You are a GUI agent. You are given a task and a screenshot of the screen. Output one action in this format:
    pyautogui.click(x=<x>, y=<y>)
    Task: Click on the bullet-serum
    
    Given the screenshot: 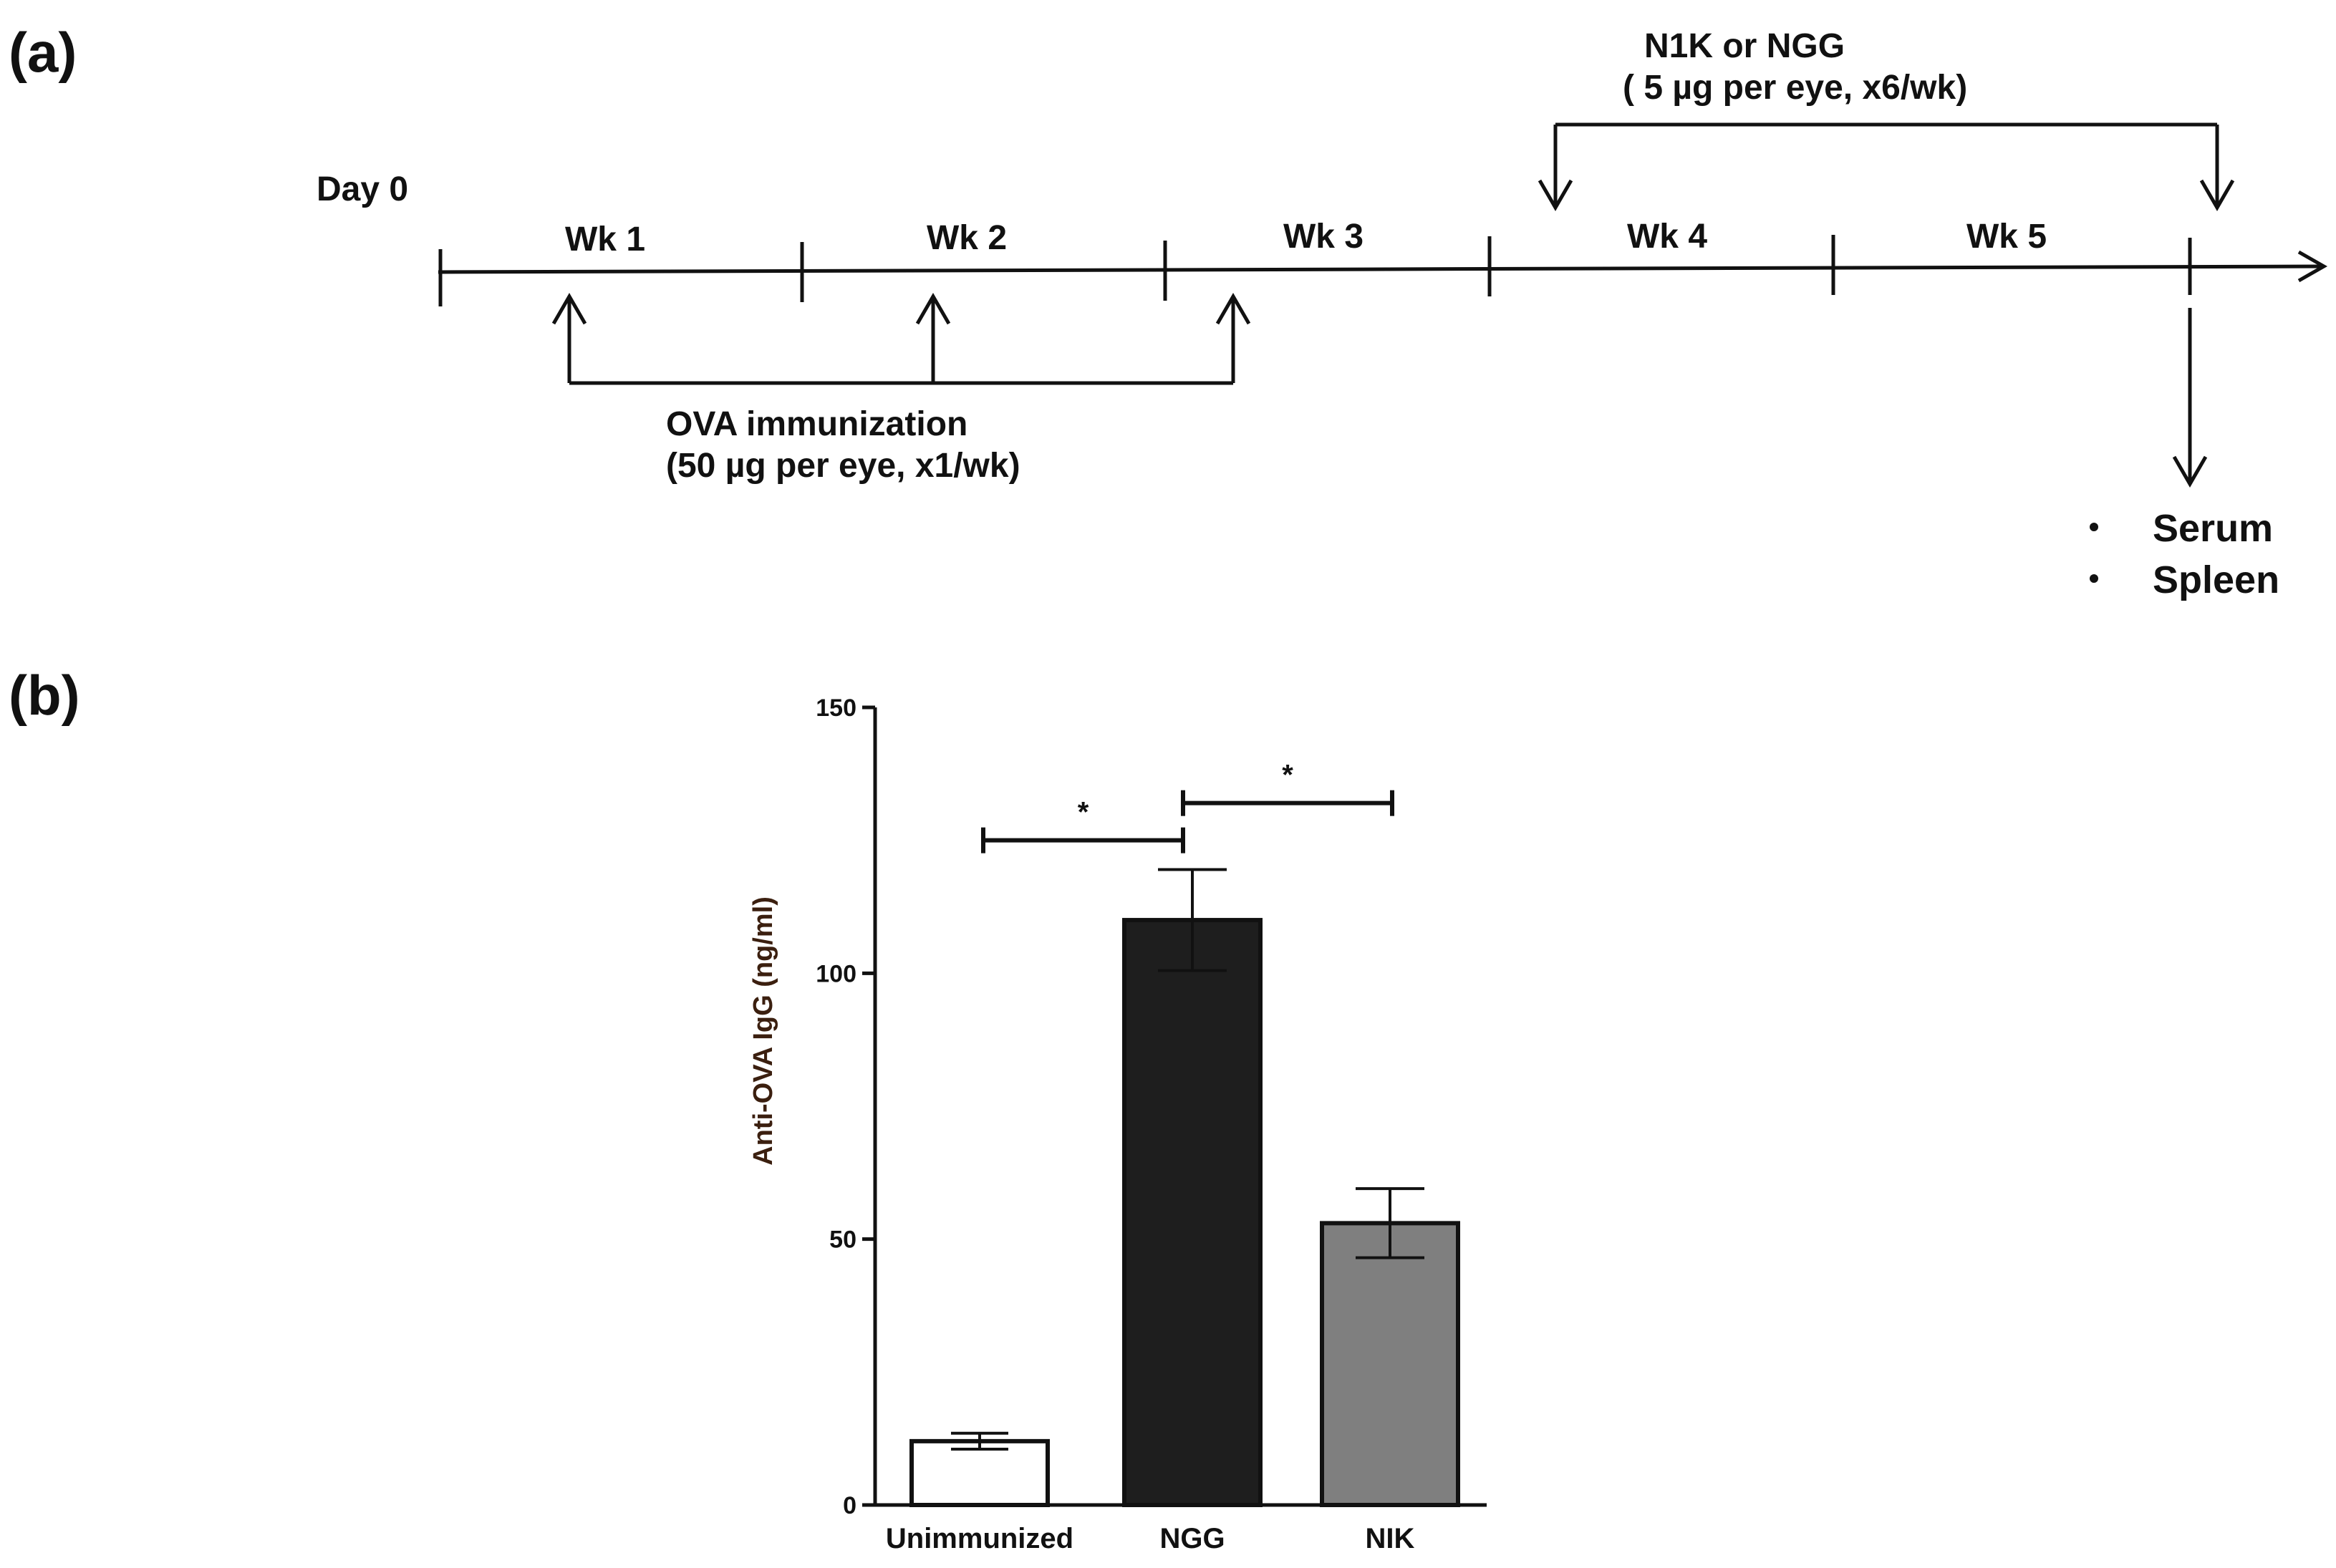 What is the action you would take?
    pyautogui.click(x=2094, y=527)
    